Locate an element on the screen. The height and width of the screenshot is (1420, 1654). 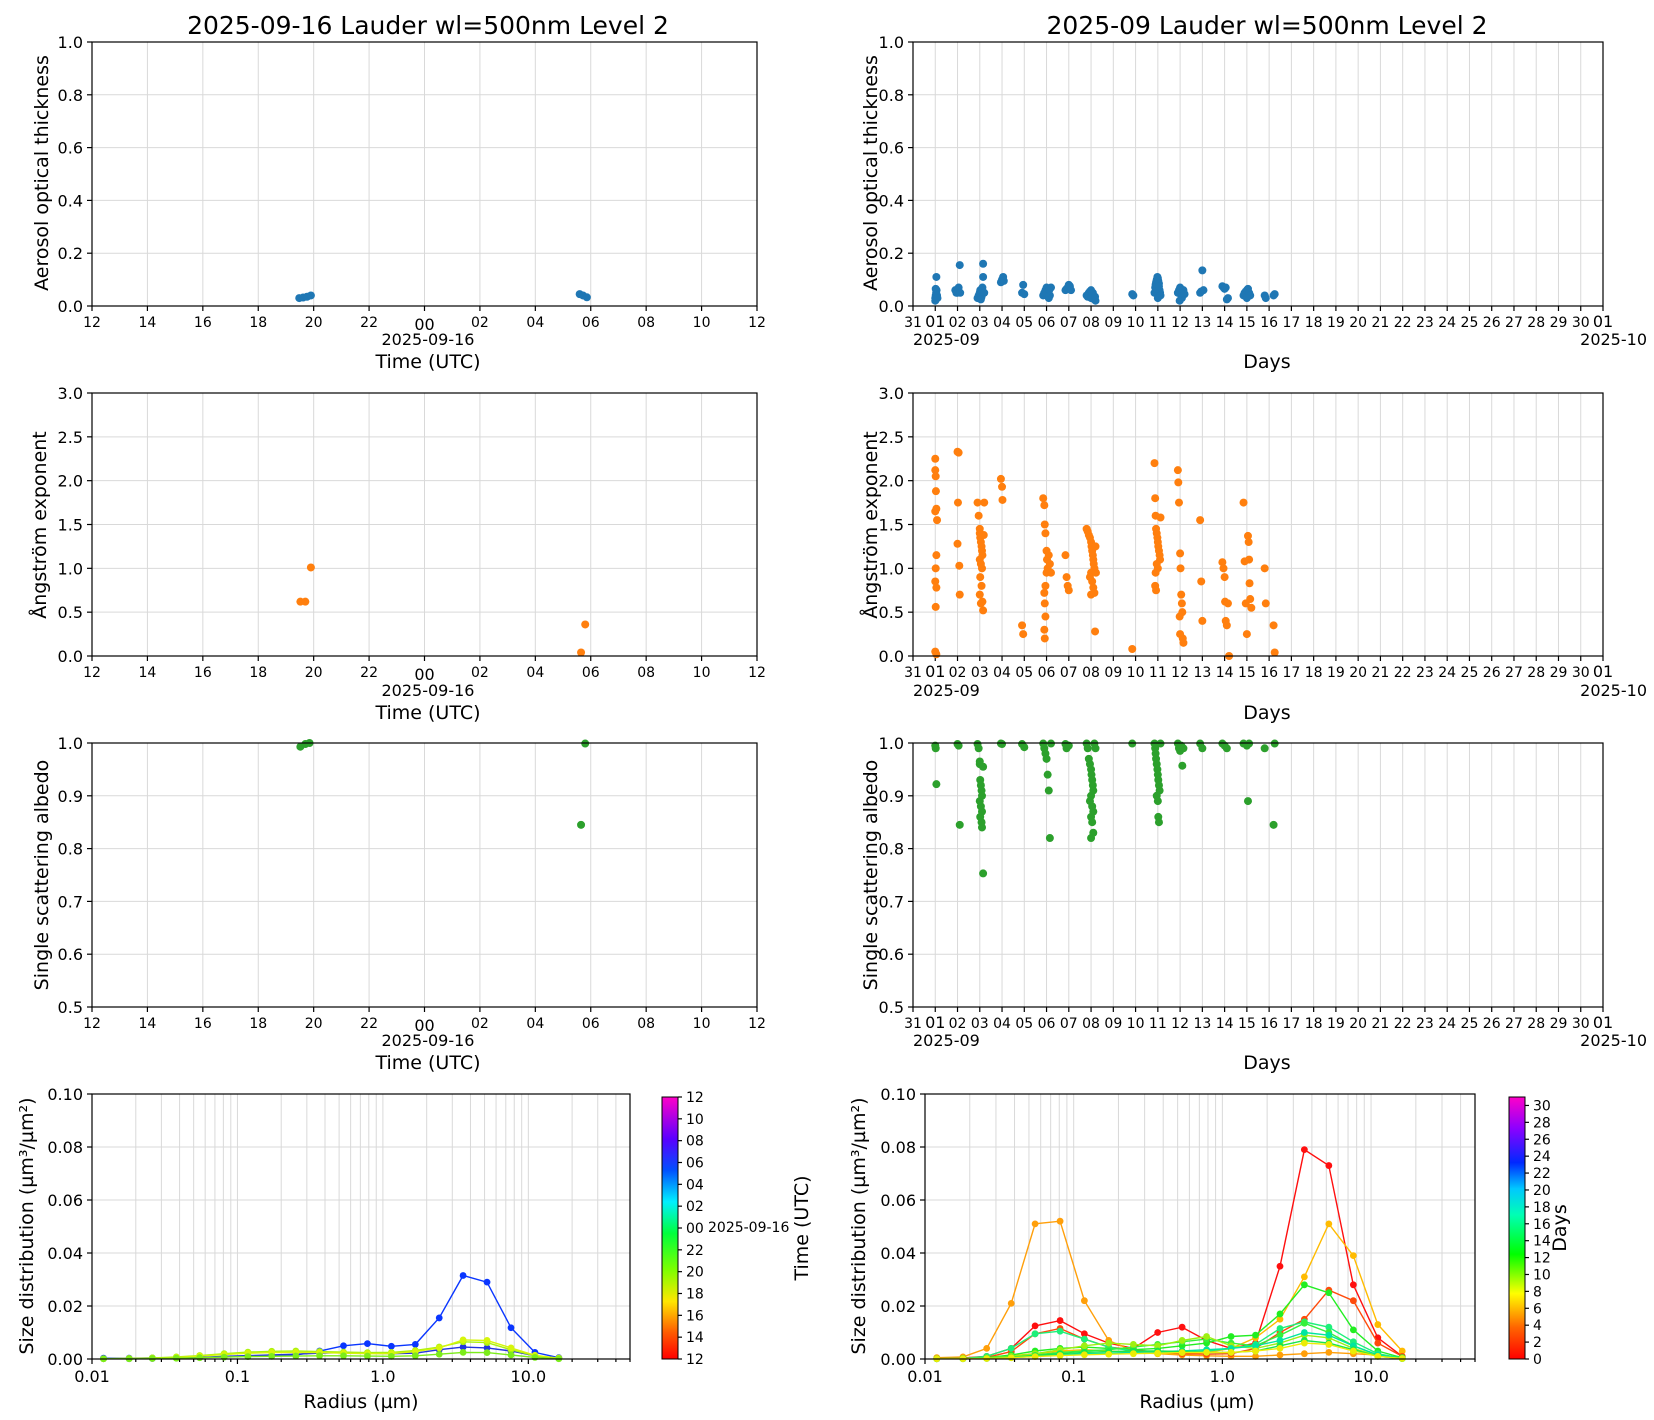
x-end-label: 2025-10 is located at coordinates (1613, 690).